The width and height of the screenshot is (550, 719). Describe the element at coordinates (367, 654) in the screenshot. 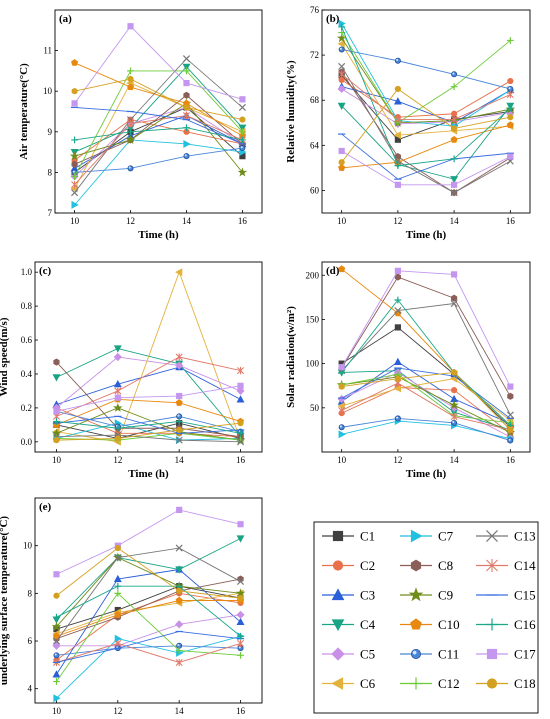

I see `legend-label: C5` at that location.